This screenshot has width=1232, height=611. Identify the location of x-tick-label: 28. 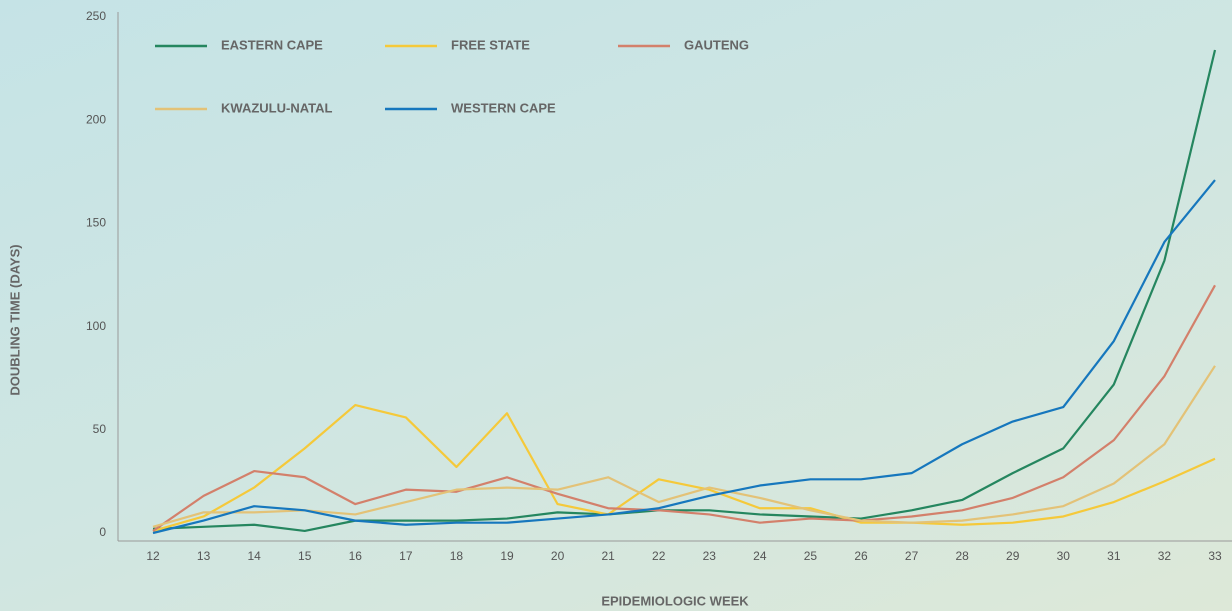
(962, 556).